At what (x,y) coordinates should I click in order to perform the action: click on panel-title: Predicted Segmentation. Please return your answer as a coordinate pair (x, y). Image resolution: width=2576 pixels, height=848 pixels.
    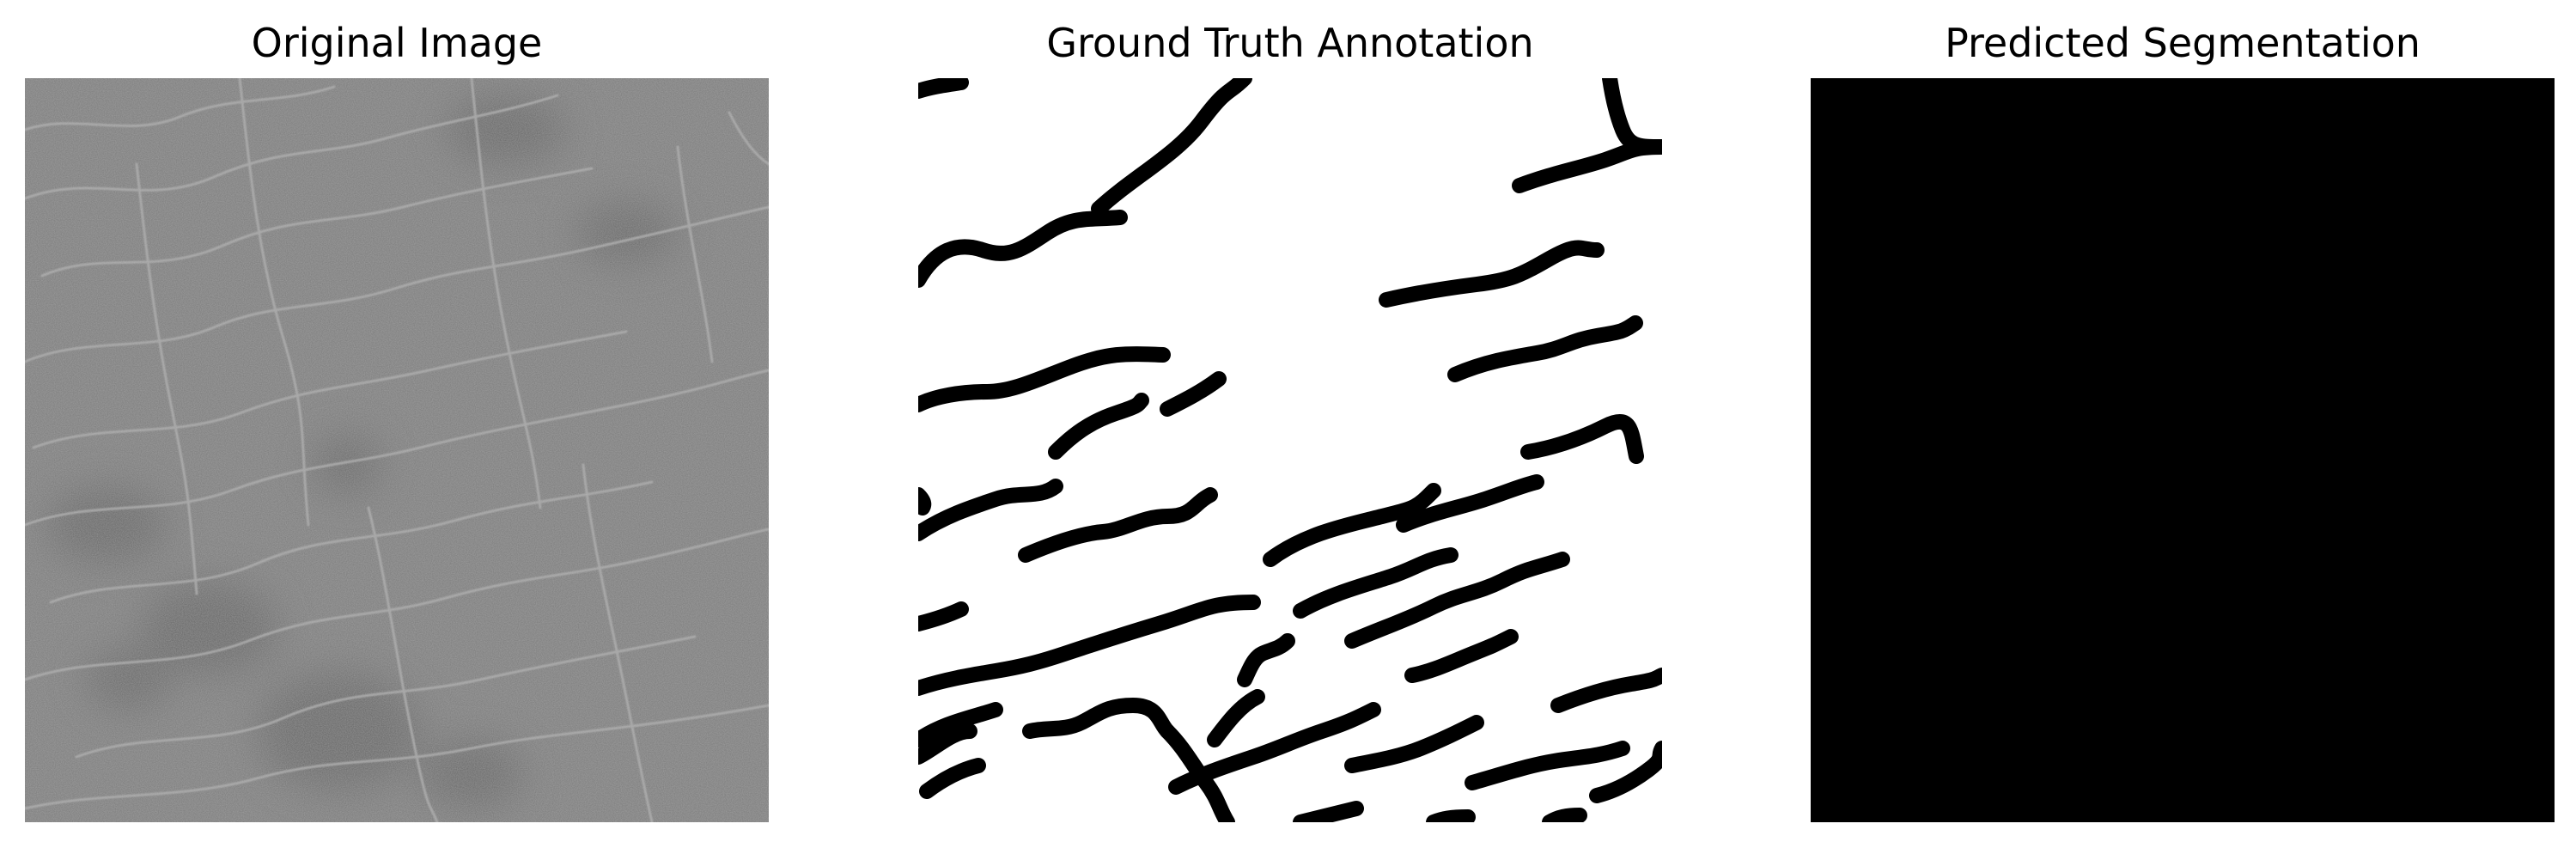
    Looking at the image, I should click on (2183, 43).